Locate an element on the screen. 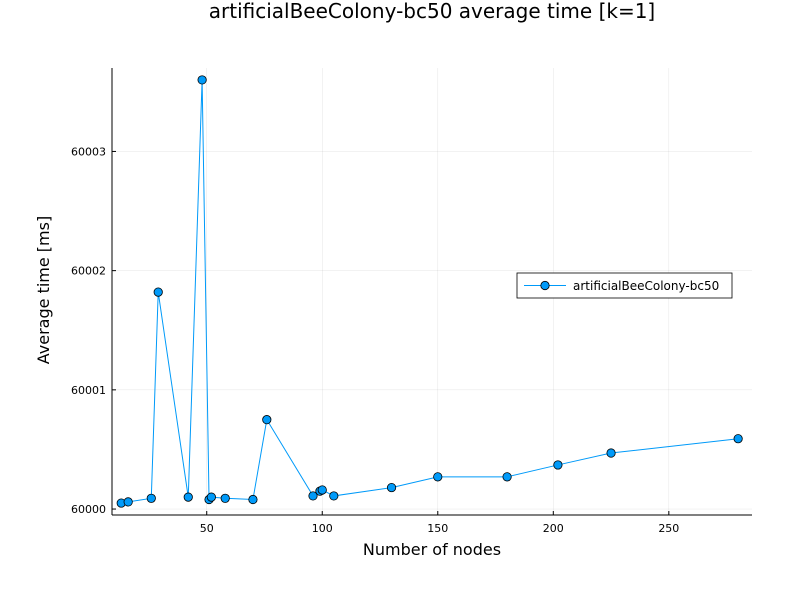 The image size is (800, 600). x-tick-label-3: 200 is located at coordinates (553, 528).